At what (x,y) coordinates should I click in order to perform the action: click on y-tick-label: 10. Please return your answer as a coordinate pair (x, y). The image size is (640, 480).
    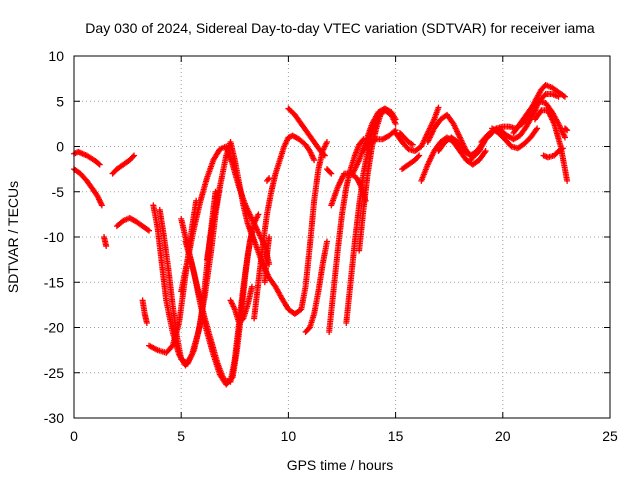
    Looking at the image, I should click on (56, 56).